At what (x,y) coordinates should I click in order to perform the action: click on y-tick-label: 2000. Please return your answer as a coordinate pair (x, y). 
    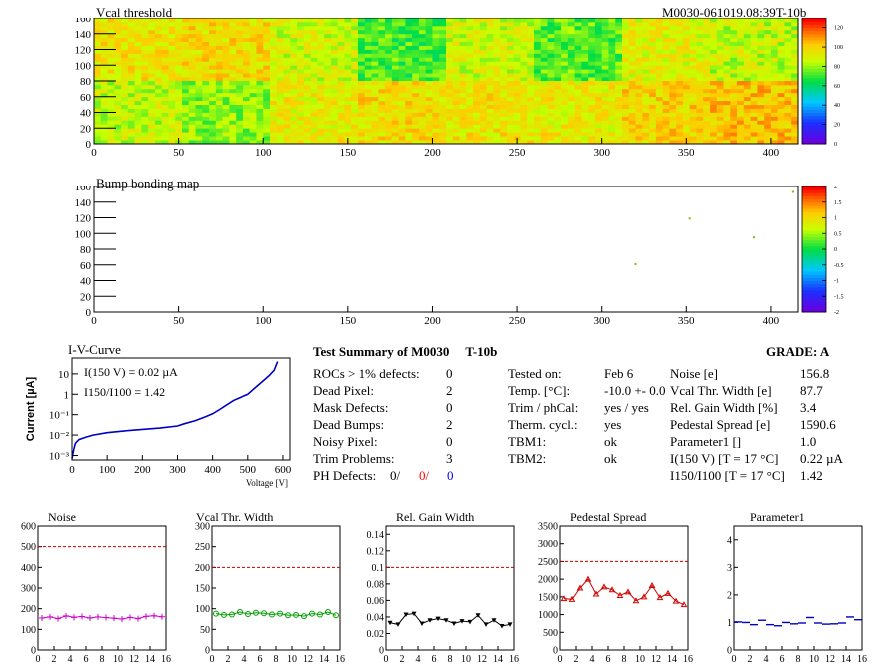
    Looking at the image, I should click on (548, 580).